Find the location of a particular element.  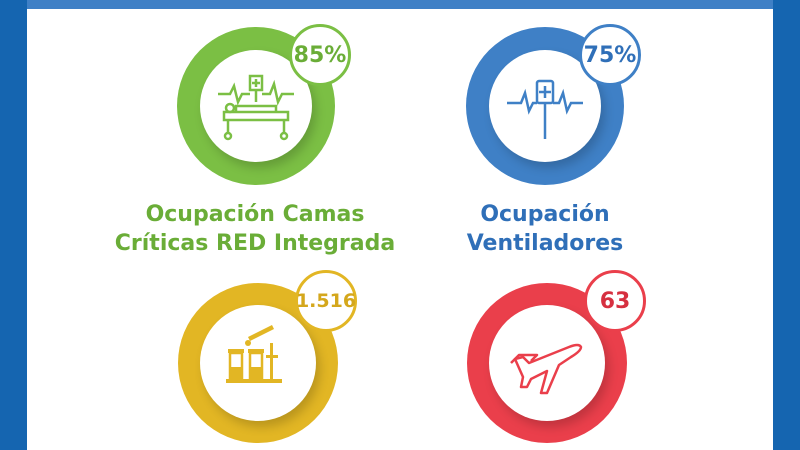

card-label: Ocupación Ventiladores is located at coordinates (545, 229).